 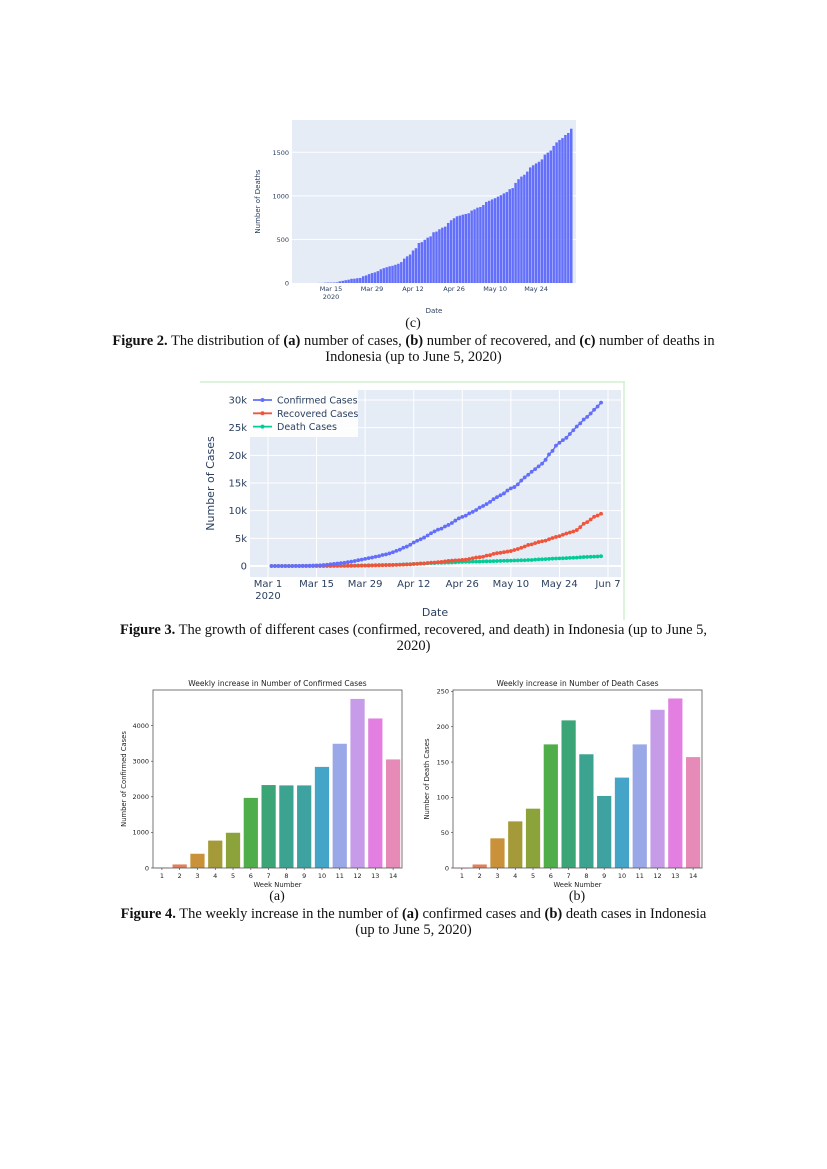 I want to click on x-tick-label: Mar 1, so click(x=268, y=584).